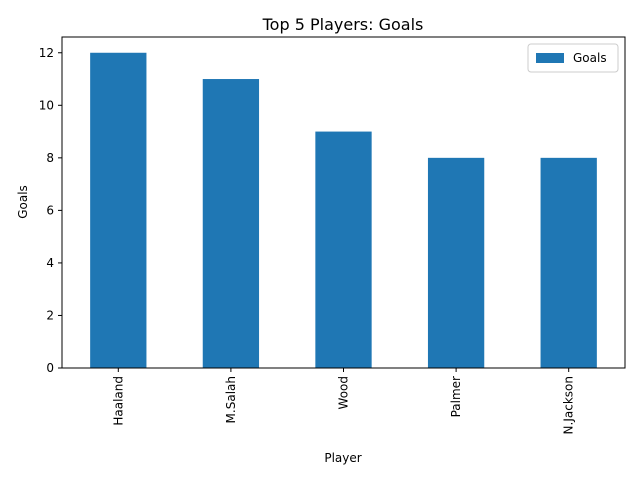  What do you see at coordinates (118, 210) in the screenshot?
I see `bar-haaland` at bounding box center [118, 210].